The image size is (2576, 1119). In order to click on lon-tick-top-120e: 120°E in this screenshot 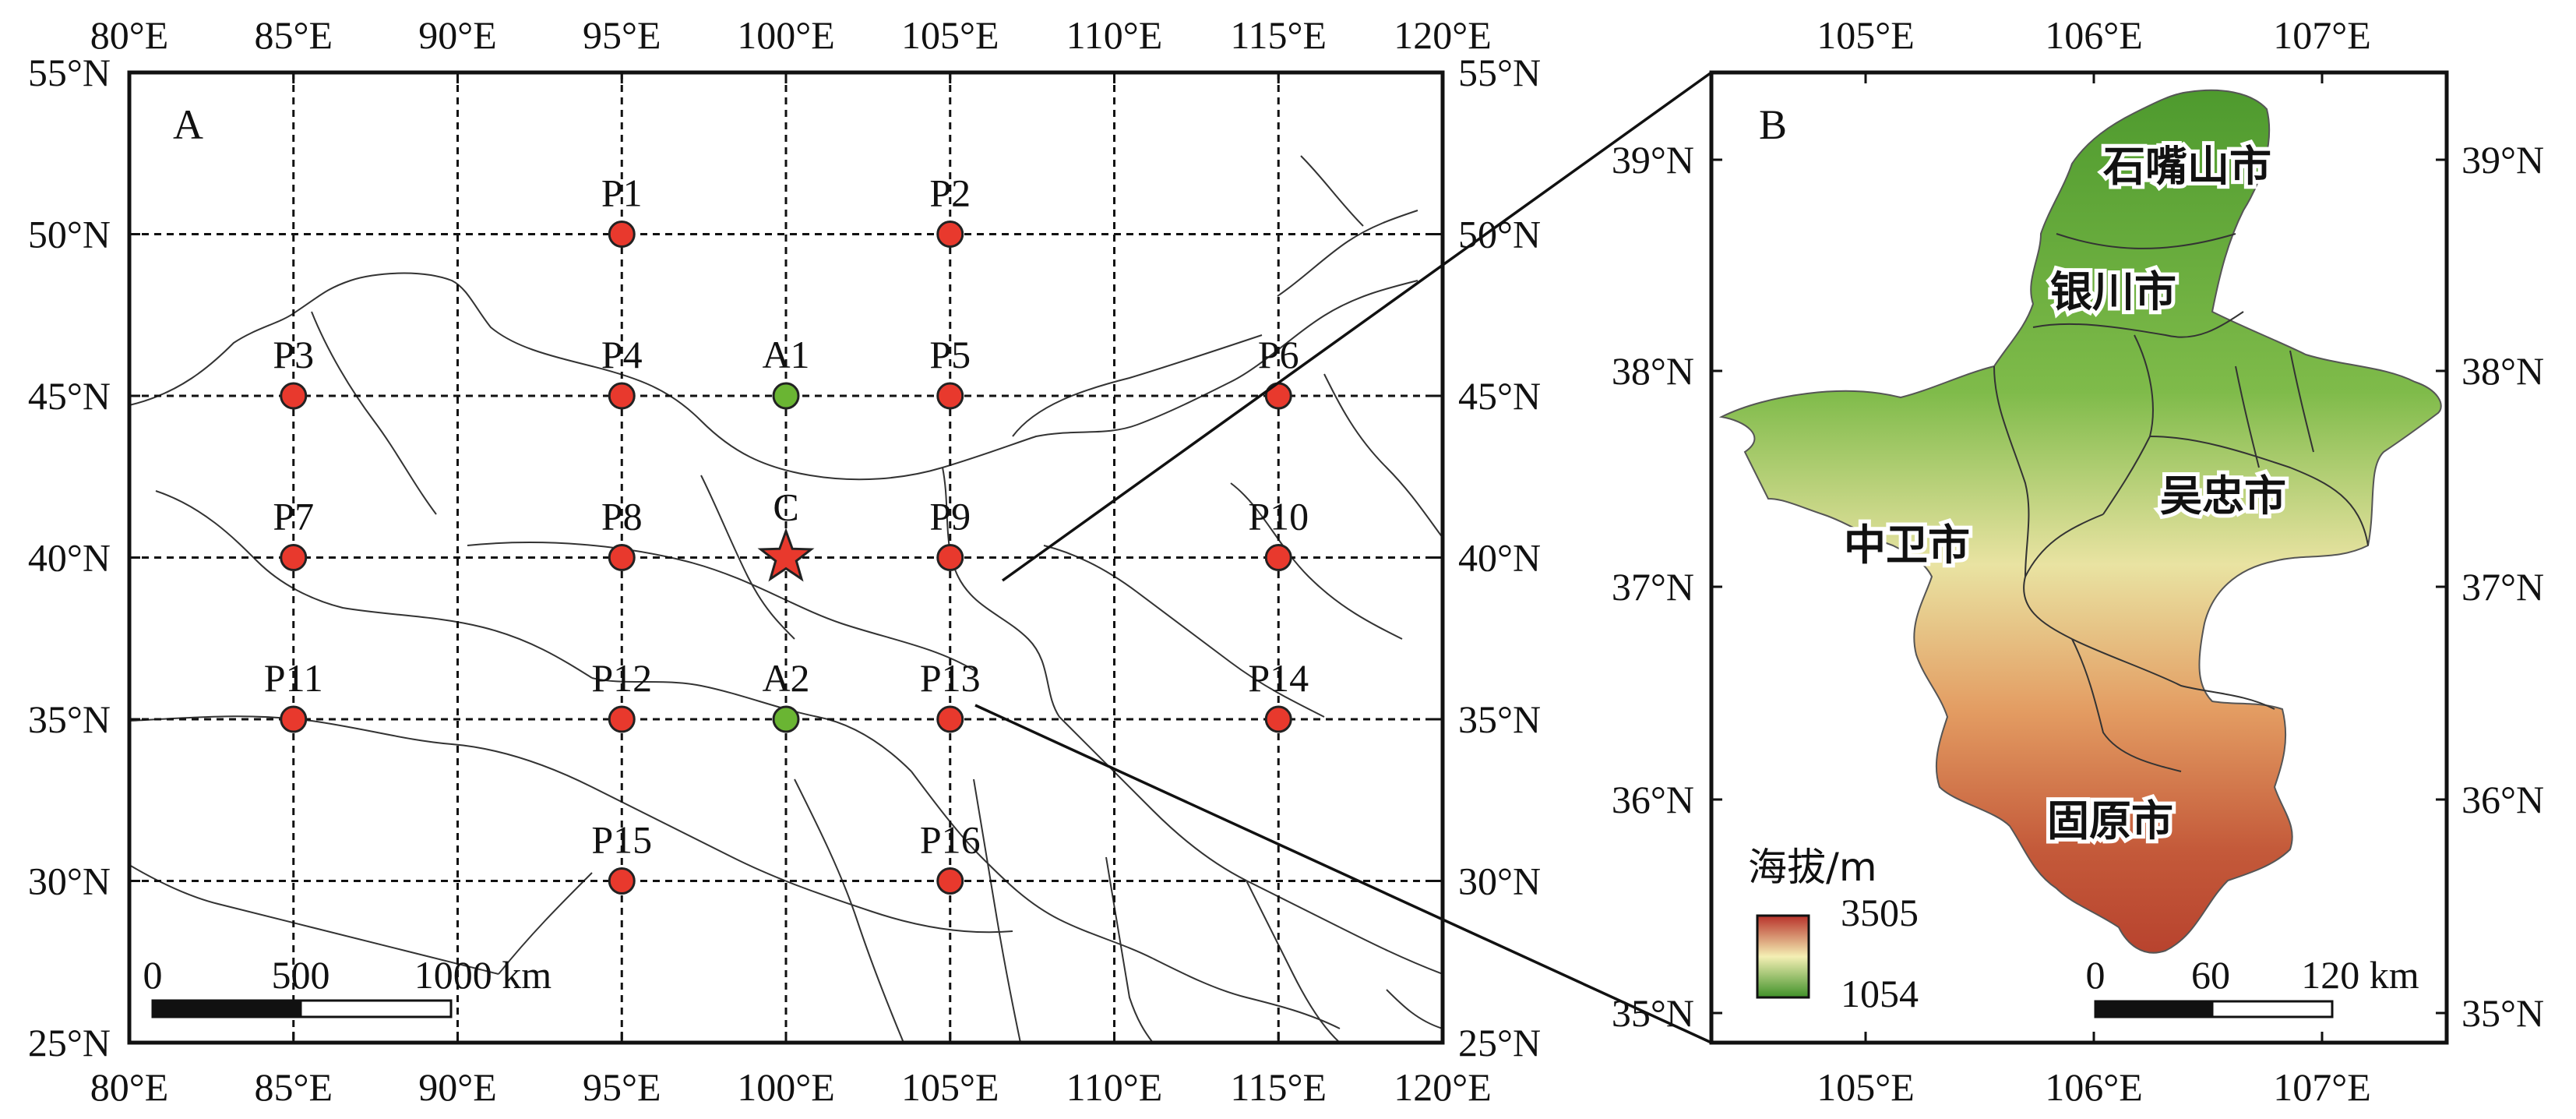, I will do `click(1443, 35)`.